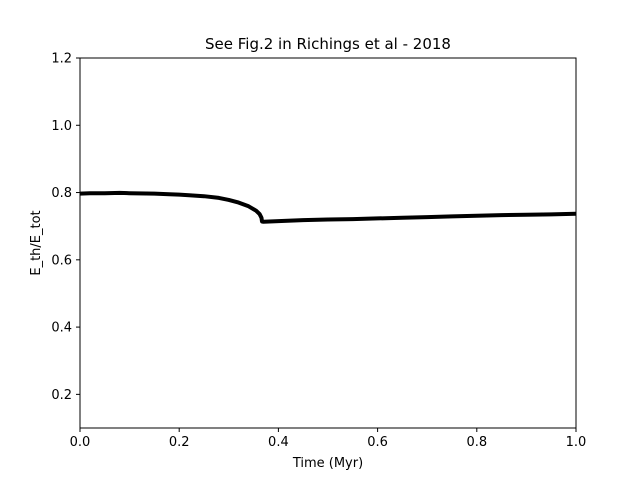 The height and width of the screenshot is (480, 640). I want to click on chart-title: See Fig.2 in Richings et al - 2018, so click(328, 44).